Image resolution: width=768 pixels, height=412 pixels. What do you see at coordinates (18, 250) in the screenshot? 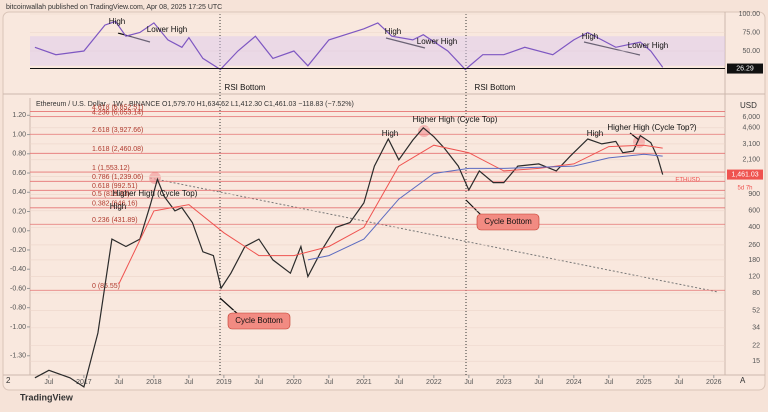
I see `y2-tick-label: -0.20` at bounding box center [18, 250].